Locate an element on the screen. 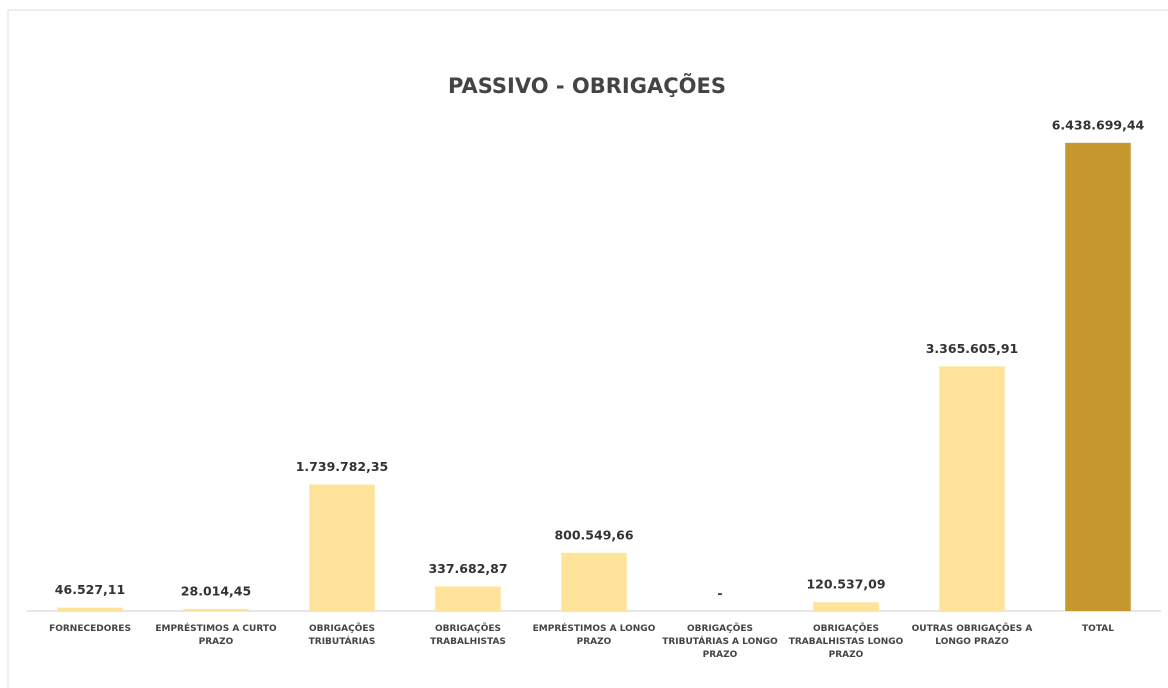  value-label: 3.365.605,91 is located at coordinates (972, 348).